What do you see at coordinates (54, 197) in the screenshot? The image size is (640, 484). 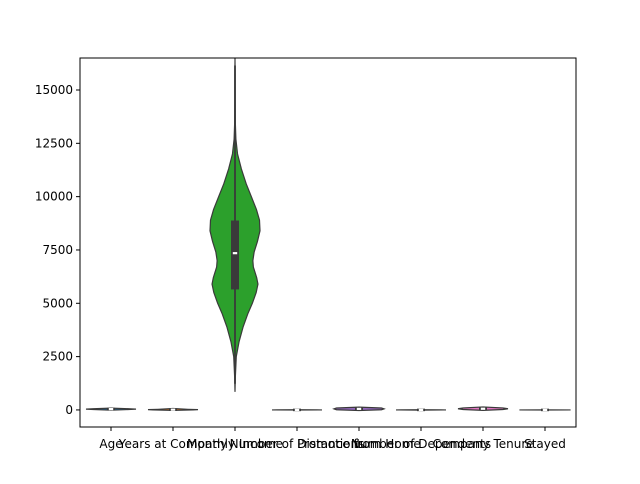 I see `y-tick-label: 10000` at bounding box center [54, 197].